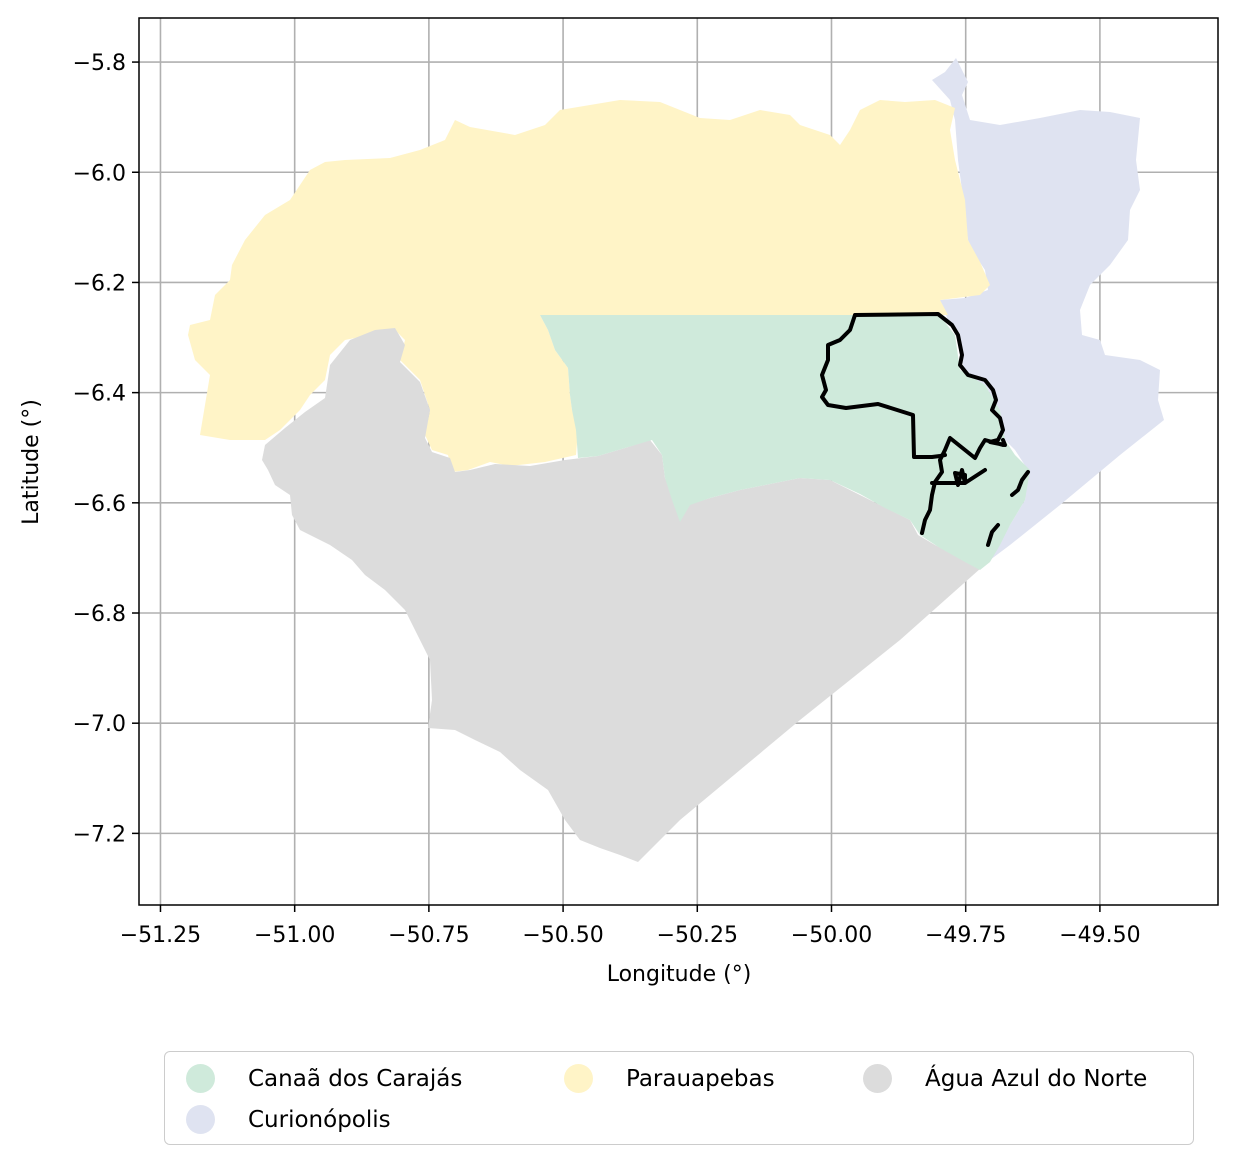  I want to click on legend-label-canaa: Canaã dos Carajás, so click(355, 1078).